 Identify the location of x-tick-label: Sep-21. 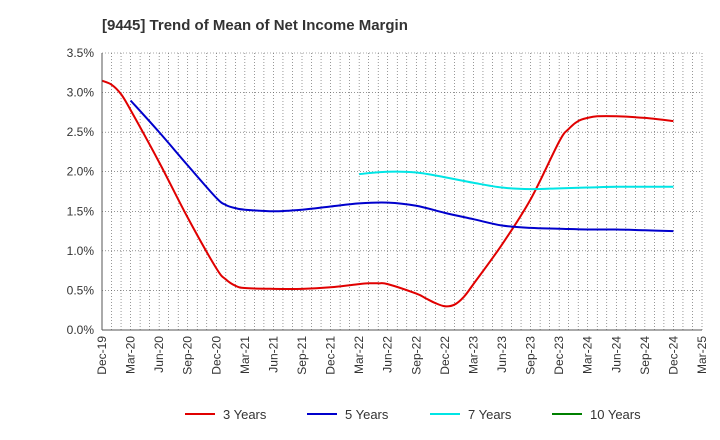
(302, 355).